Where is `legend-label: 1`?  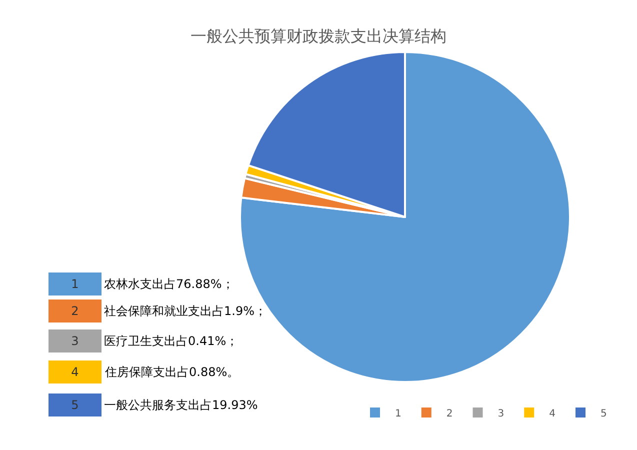 legend-label: 1 is located at coordinates (398, 414).